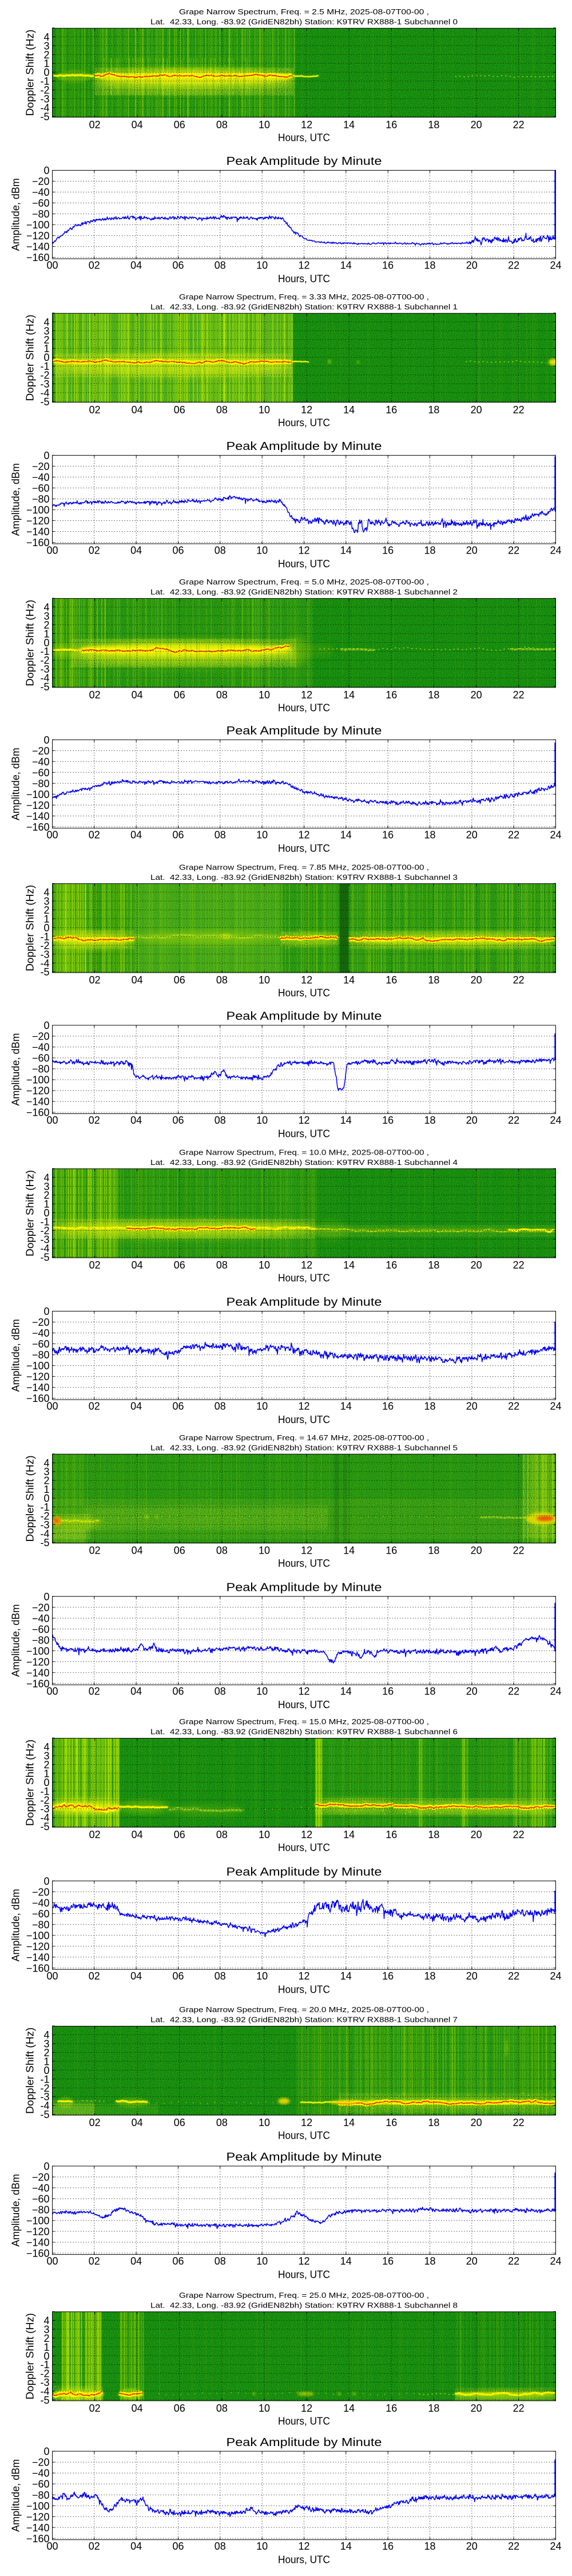 This screenshot has height=2576, width=572. What do you see at coordinates (44, 945) in the screenshot?
I see `svg-text: -2` at bounding box center [44, 945].